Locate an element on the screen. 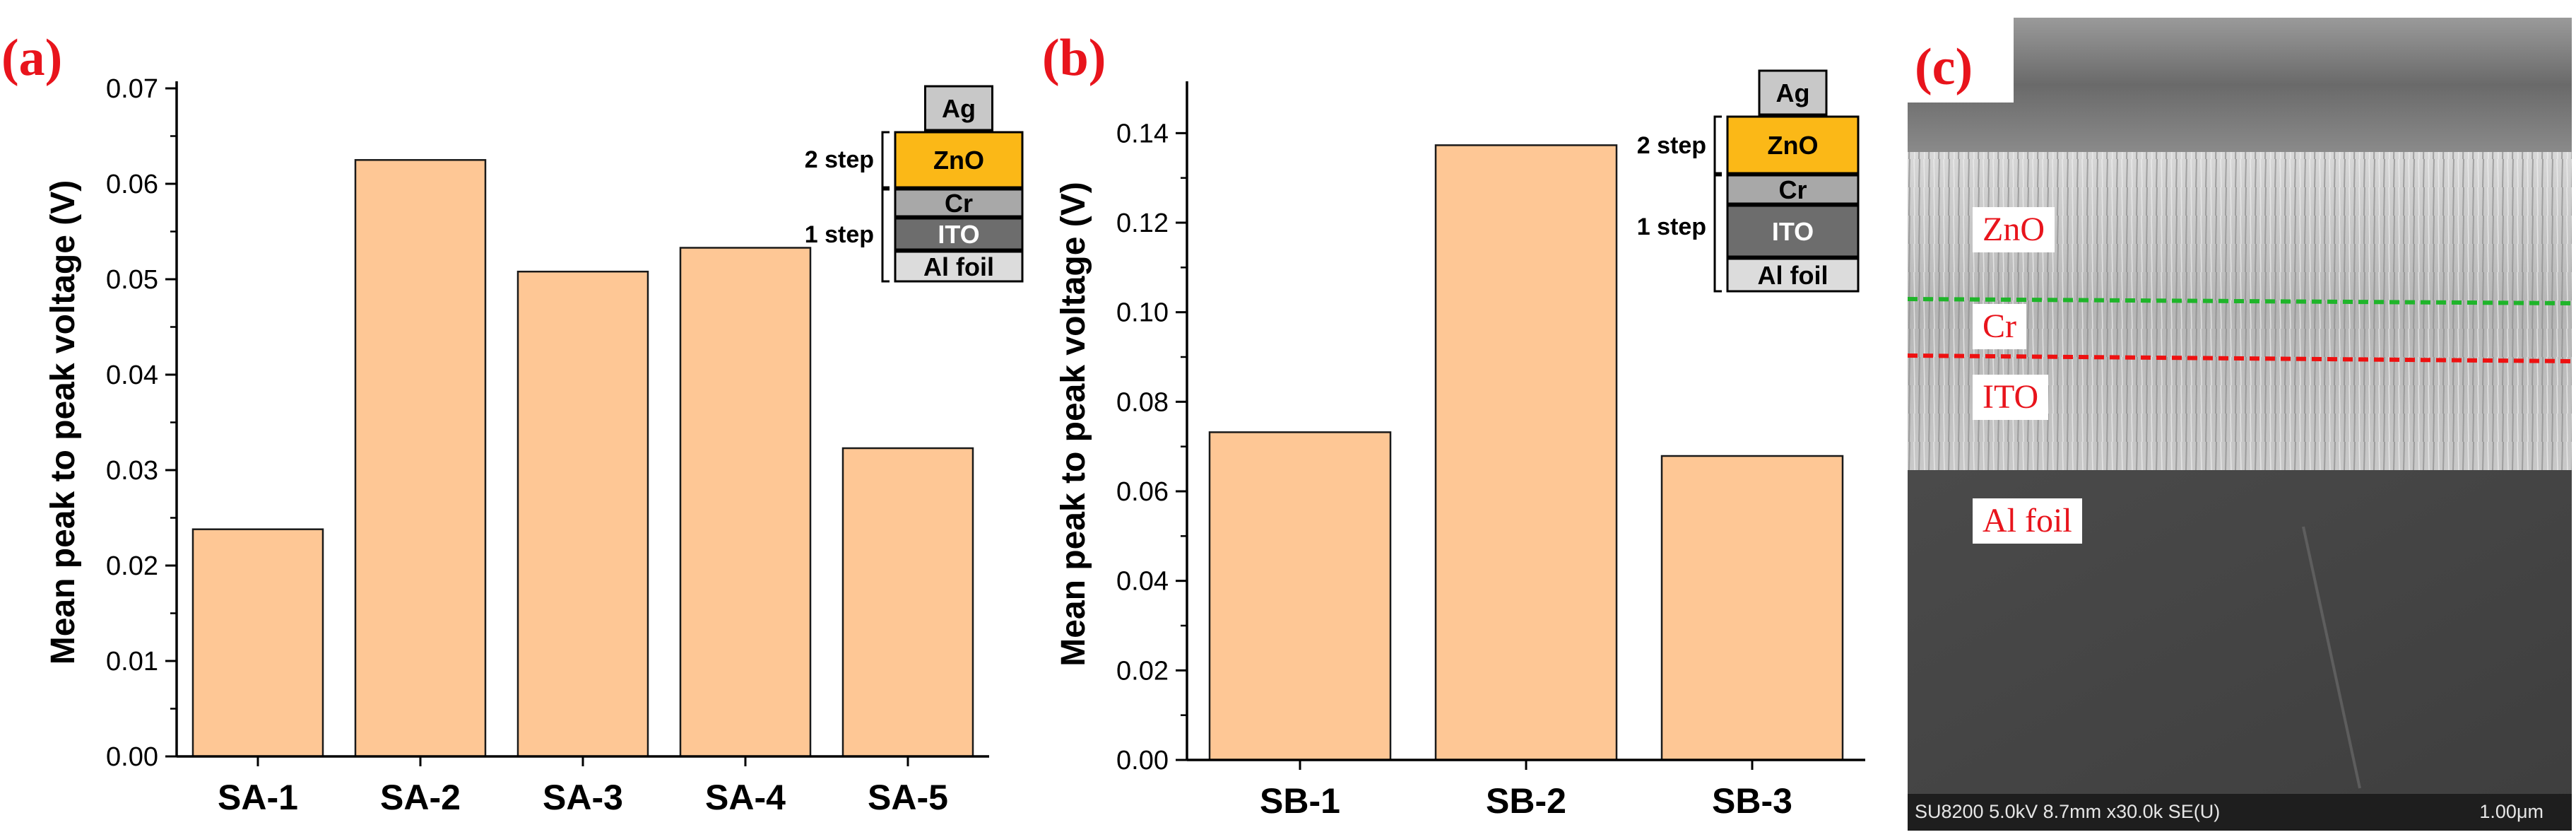  stack-layer-a-ito is located at coordinates (959, 234).